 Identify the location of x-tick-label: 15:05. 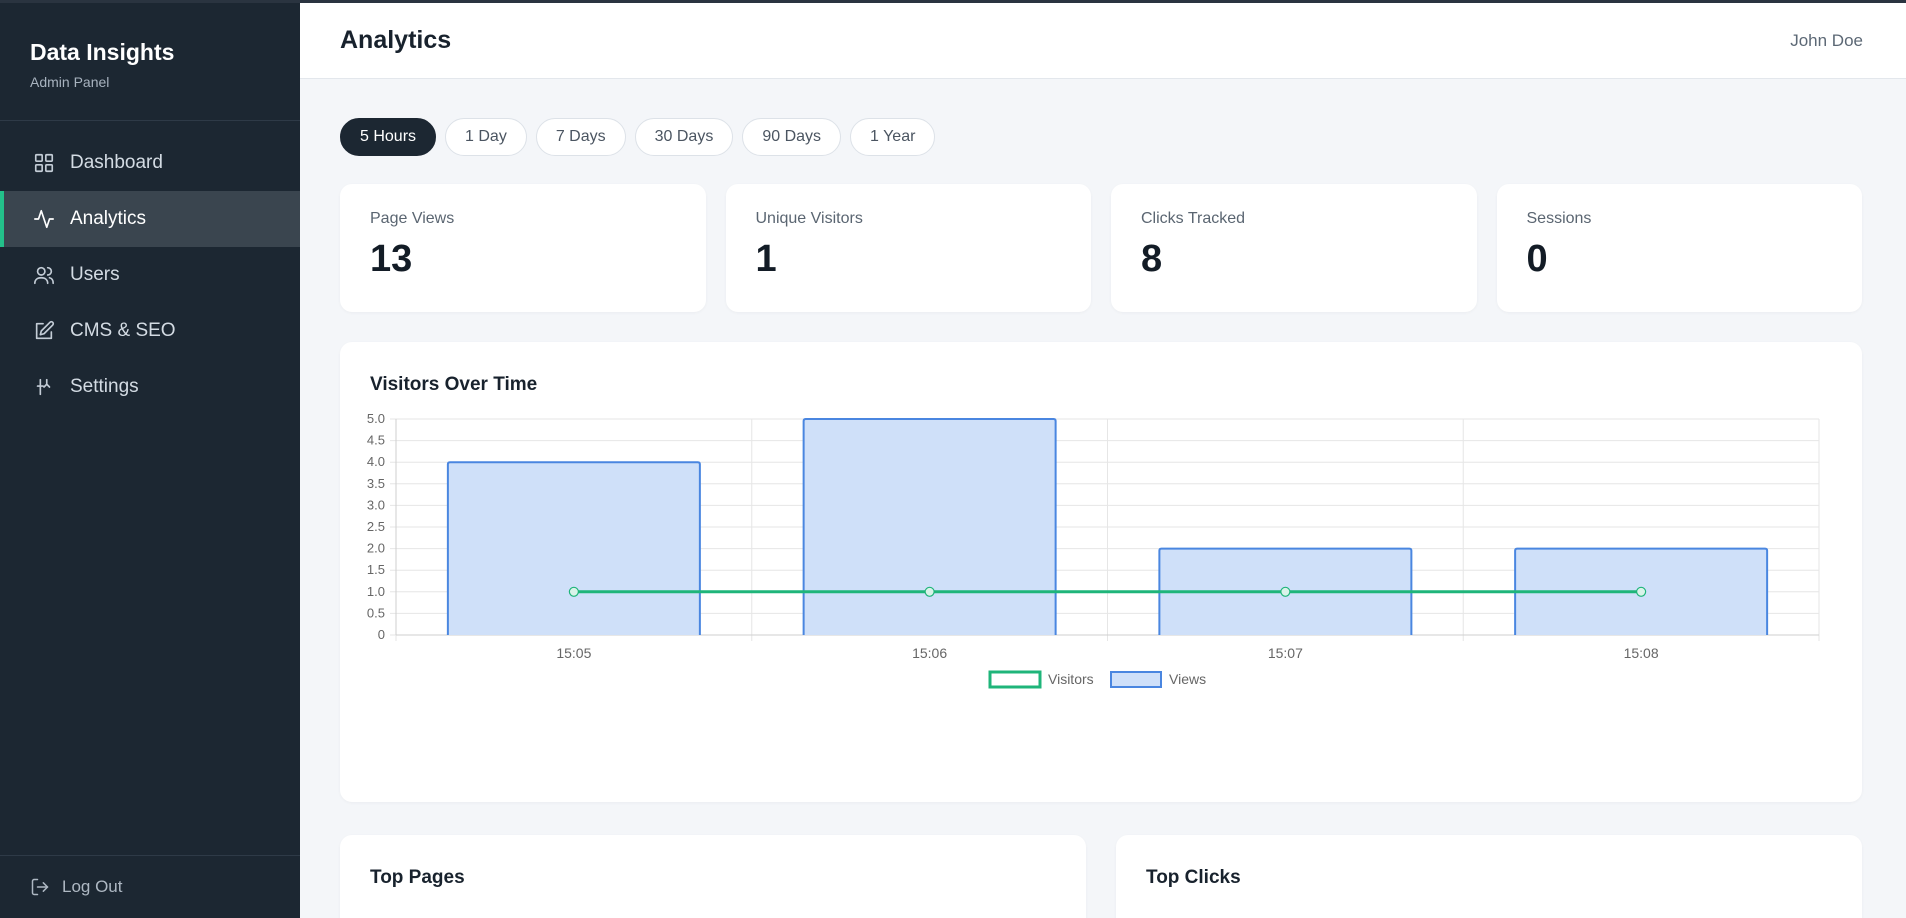
(573, 653).